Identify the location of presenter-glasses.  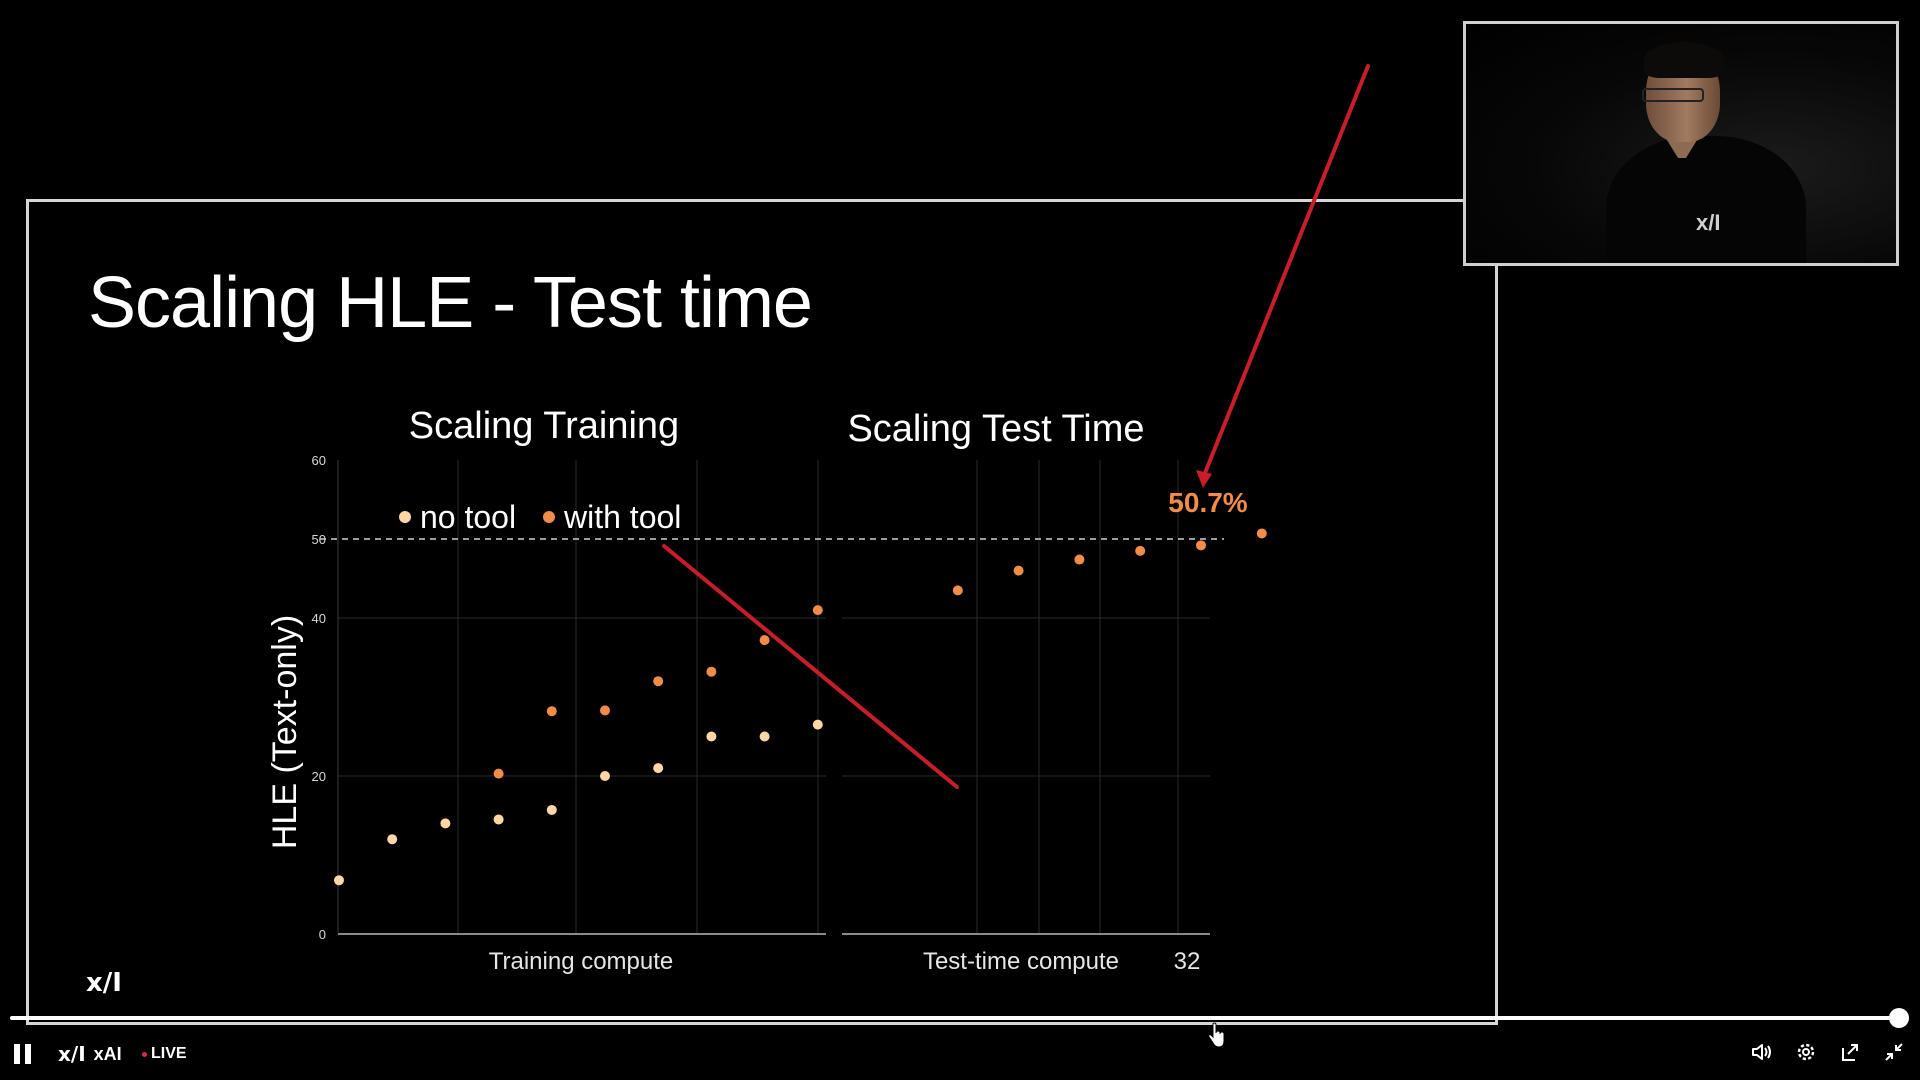
(1673, 95).